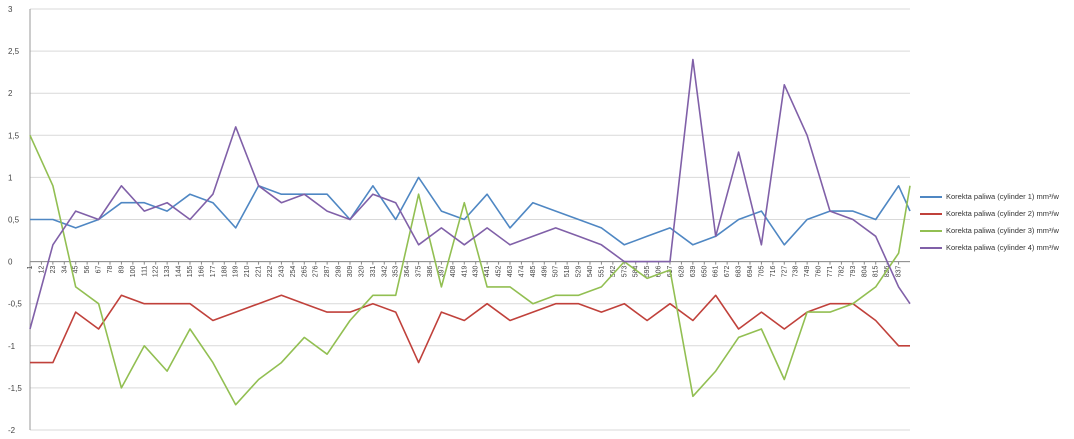 The width and height of the screenshot is (1074, 439). Describe the element at coordinates (99, 270) in the screenshot. I see `x-tick-label: 67` at that location.